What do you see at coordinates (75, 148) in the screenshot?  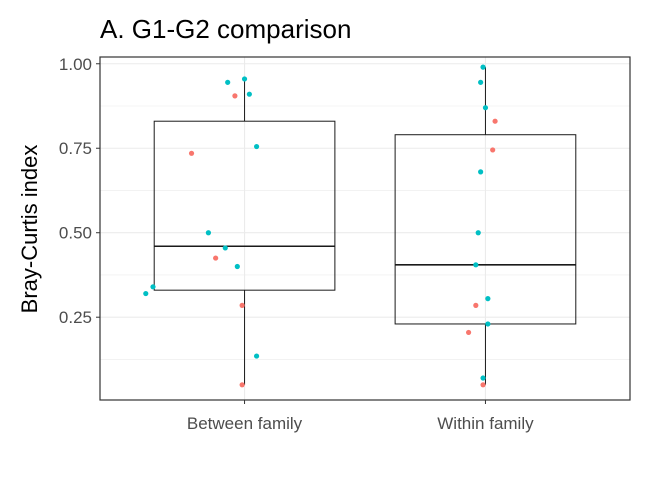 I see `y-tick-label: 0.75` at bounding box center [75, 148].